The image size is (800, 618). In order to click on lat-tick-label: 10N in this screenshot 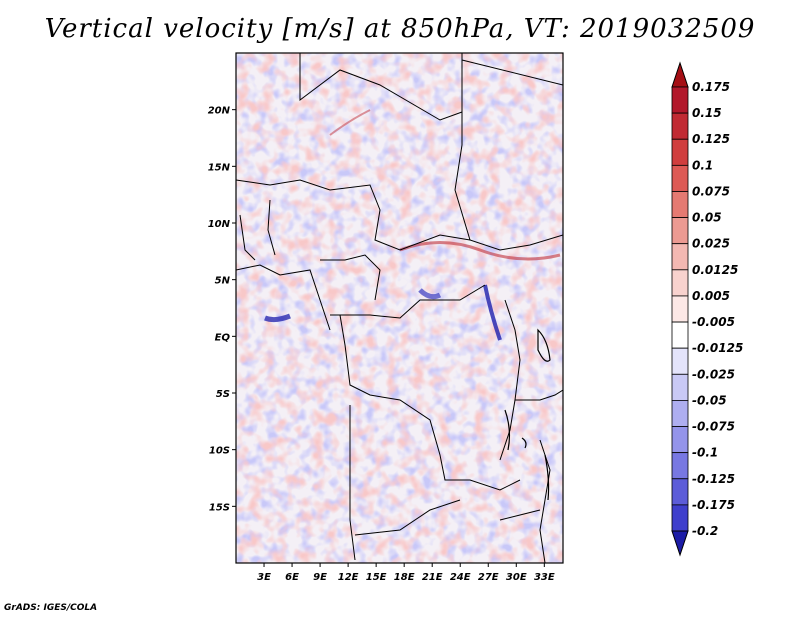, I will do `click(219, 224)`.